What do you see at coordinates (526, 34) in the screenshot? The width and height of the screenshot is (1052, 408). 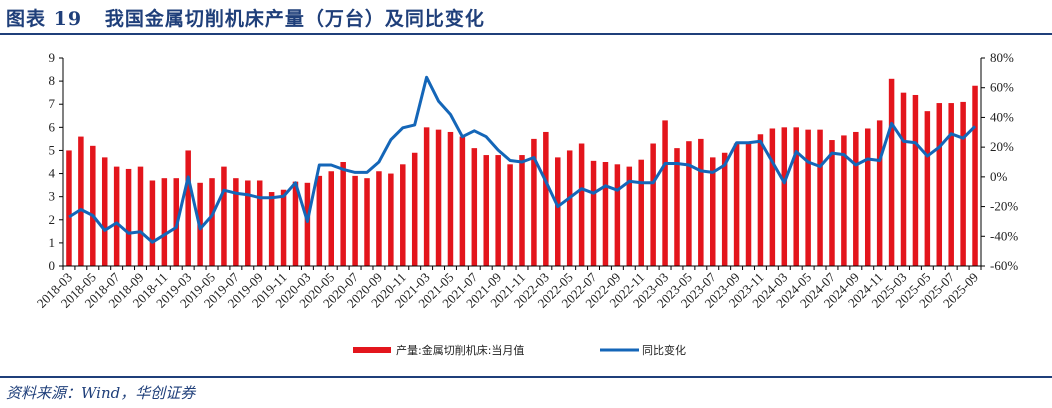 I see `title-divider` at bounding box center [526, 34].